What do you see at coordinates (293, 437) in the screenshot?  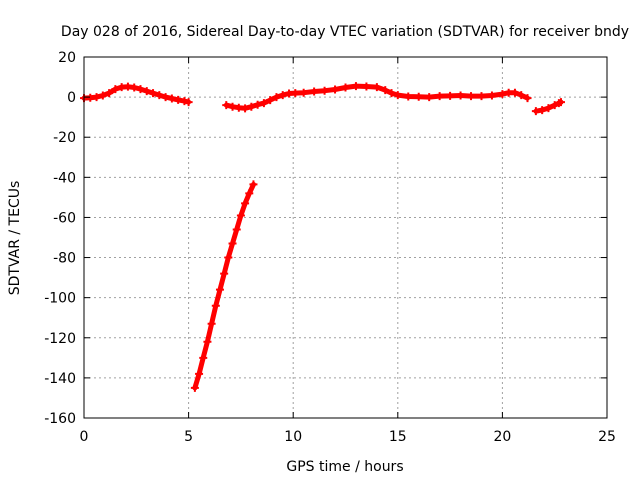 I see `x-tick-label: 10` at bounding box center [293, 437].